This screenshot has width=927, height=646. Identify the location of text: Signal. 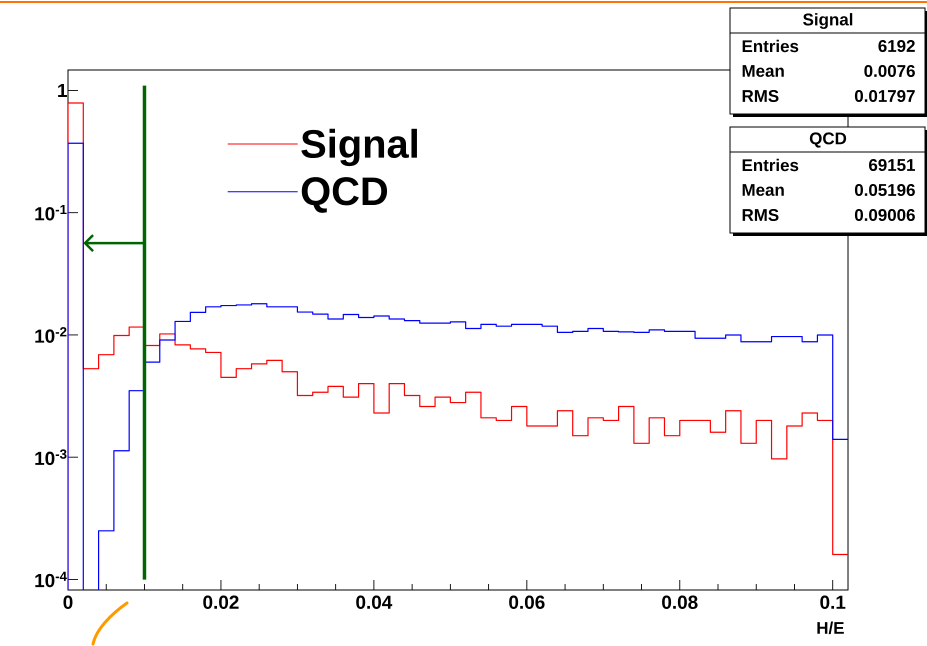
(827, 21).